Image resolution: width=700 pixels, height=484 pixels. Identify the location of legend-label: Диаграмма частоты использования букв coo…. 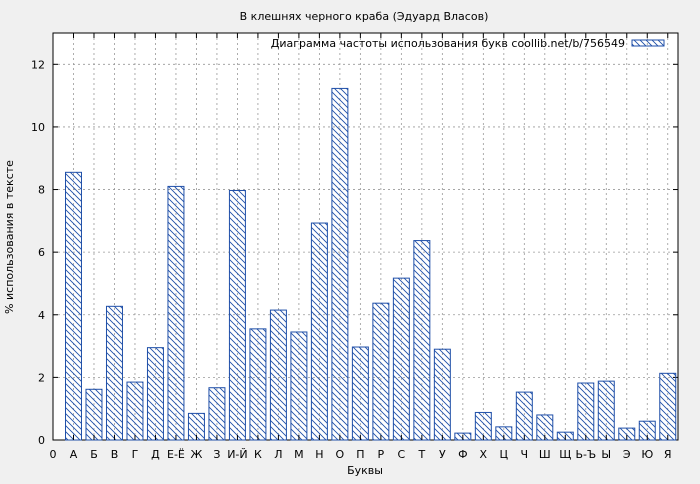
(448, 43).